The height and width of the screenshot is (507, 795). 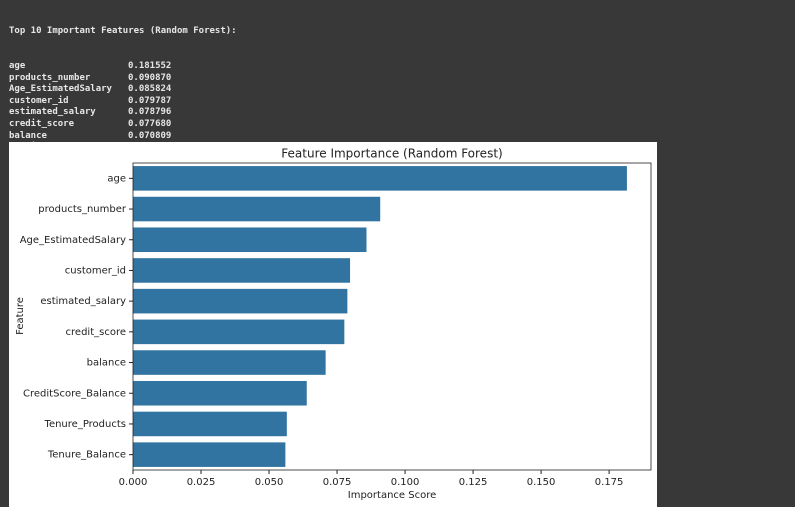 What do you see at coordinates (609, 482) in the screenshot?
I see `x-tick-label: 0.175` at bounding box center [609, 482].